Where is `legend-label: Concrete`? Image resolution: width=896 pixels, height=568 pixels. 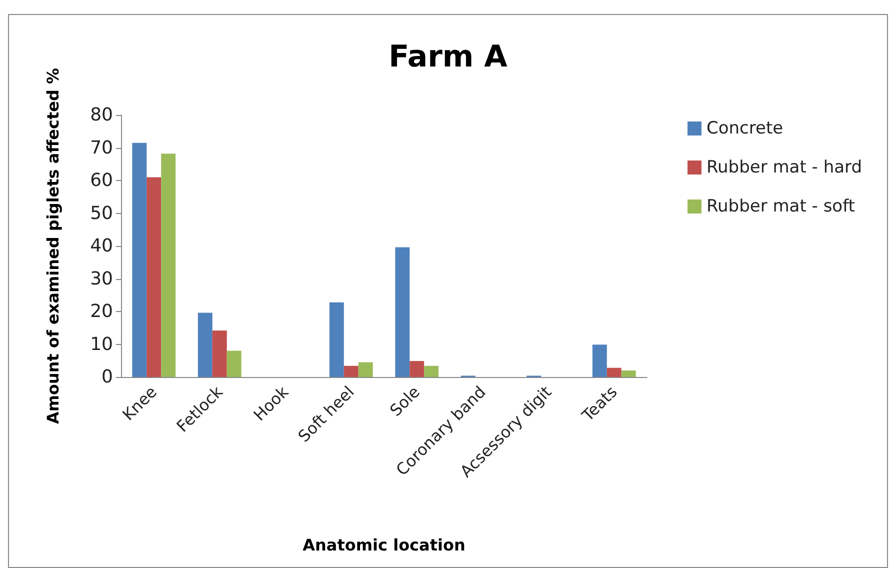
legend-label: Concrete is located at coordinates (745, 128).